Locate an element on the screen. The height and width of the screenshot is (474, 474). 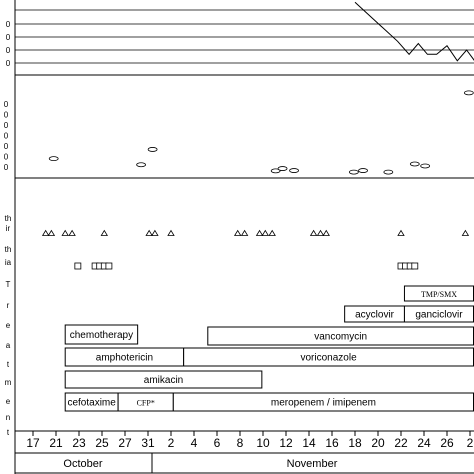
edge-label: t is located at coordinates (8, 432).